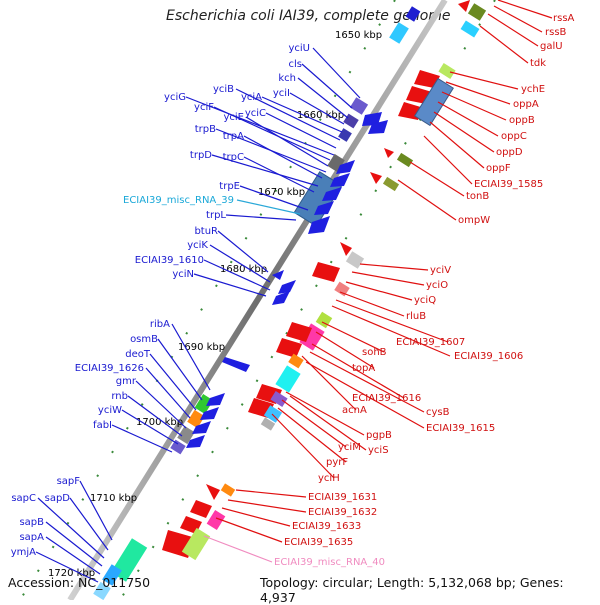  I want to click on gene-label: tonB, so click(477, 196).